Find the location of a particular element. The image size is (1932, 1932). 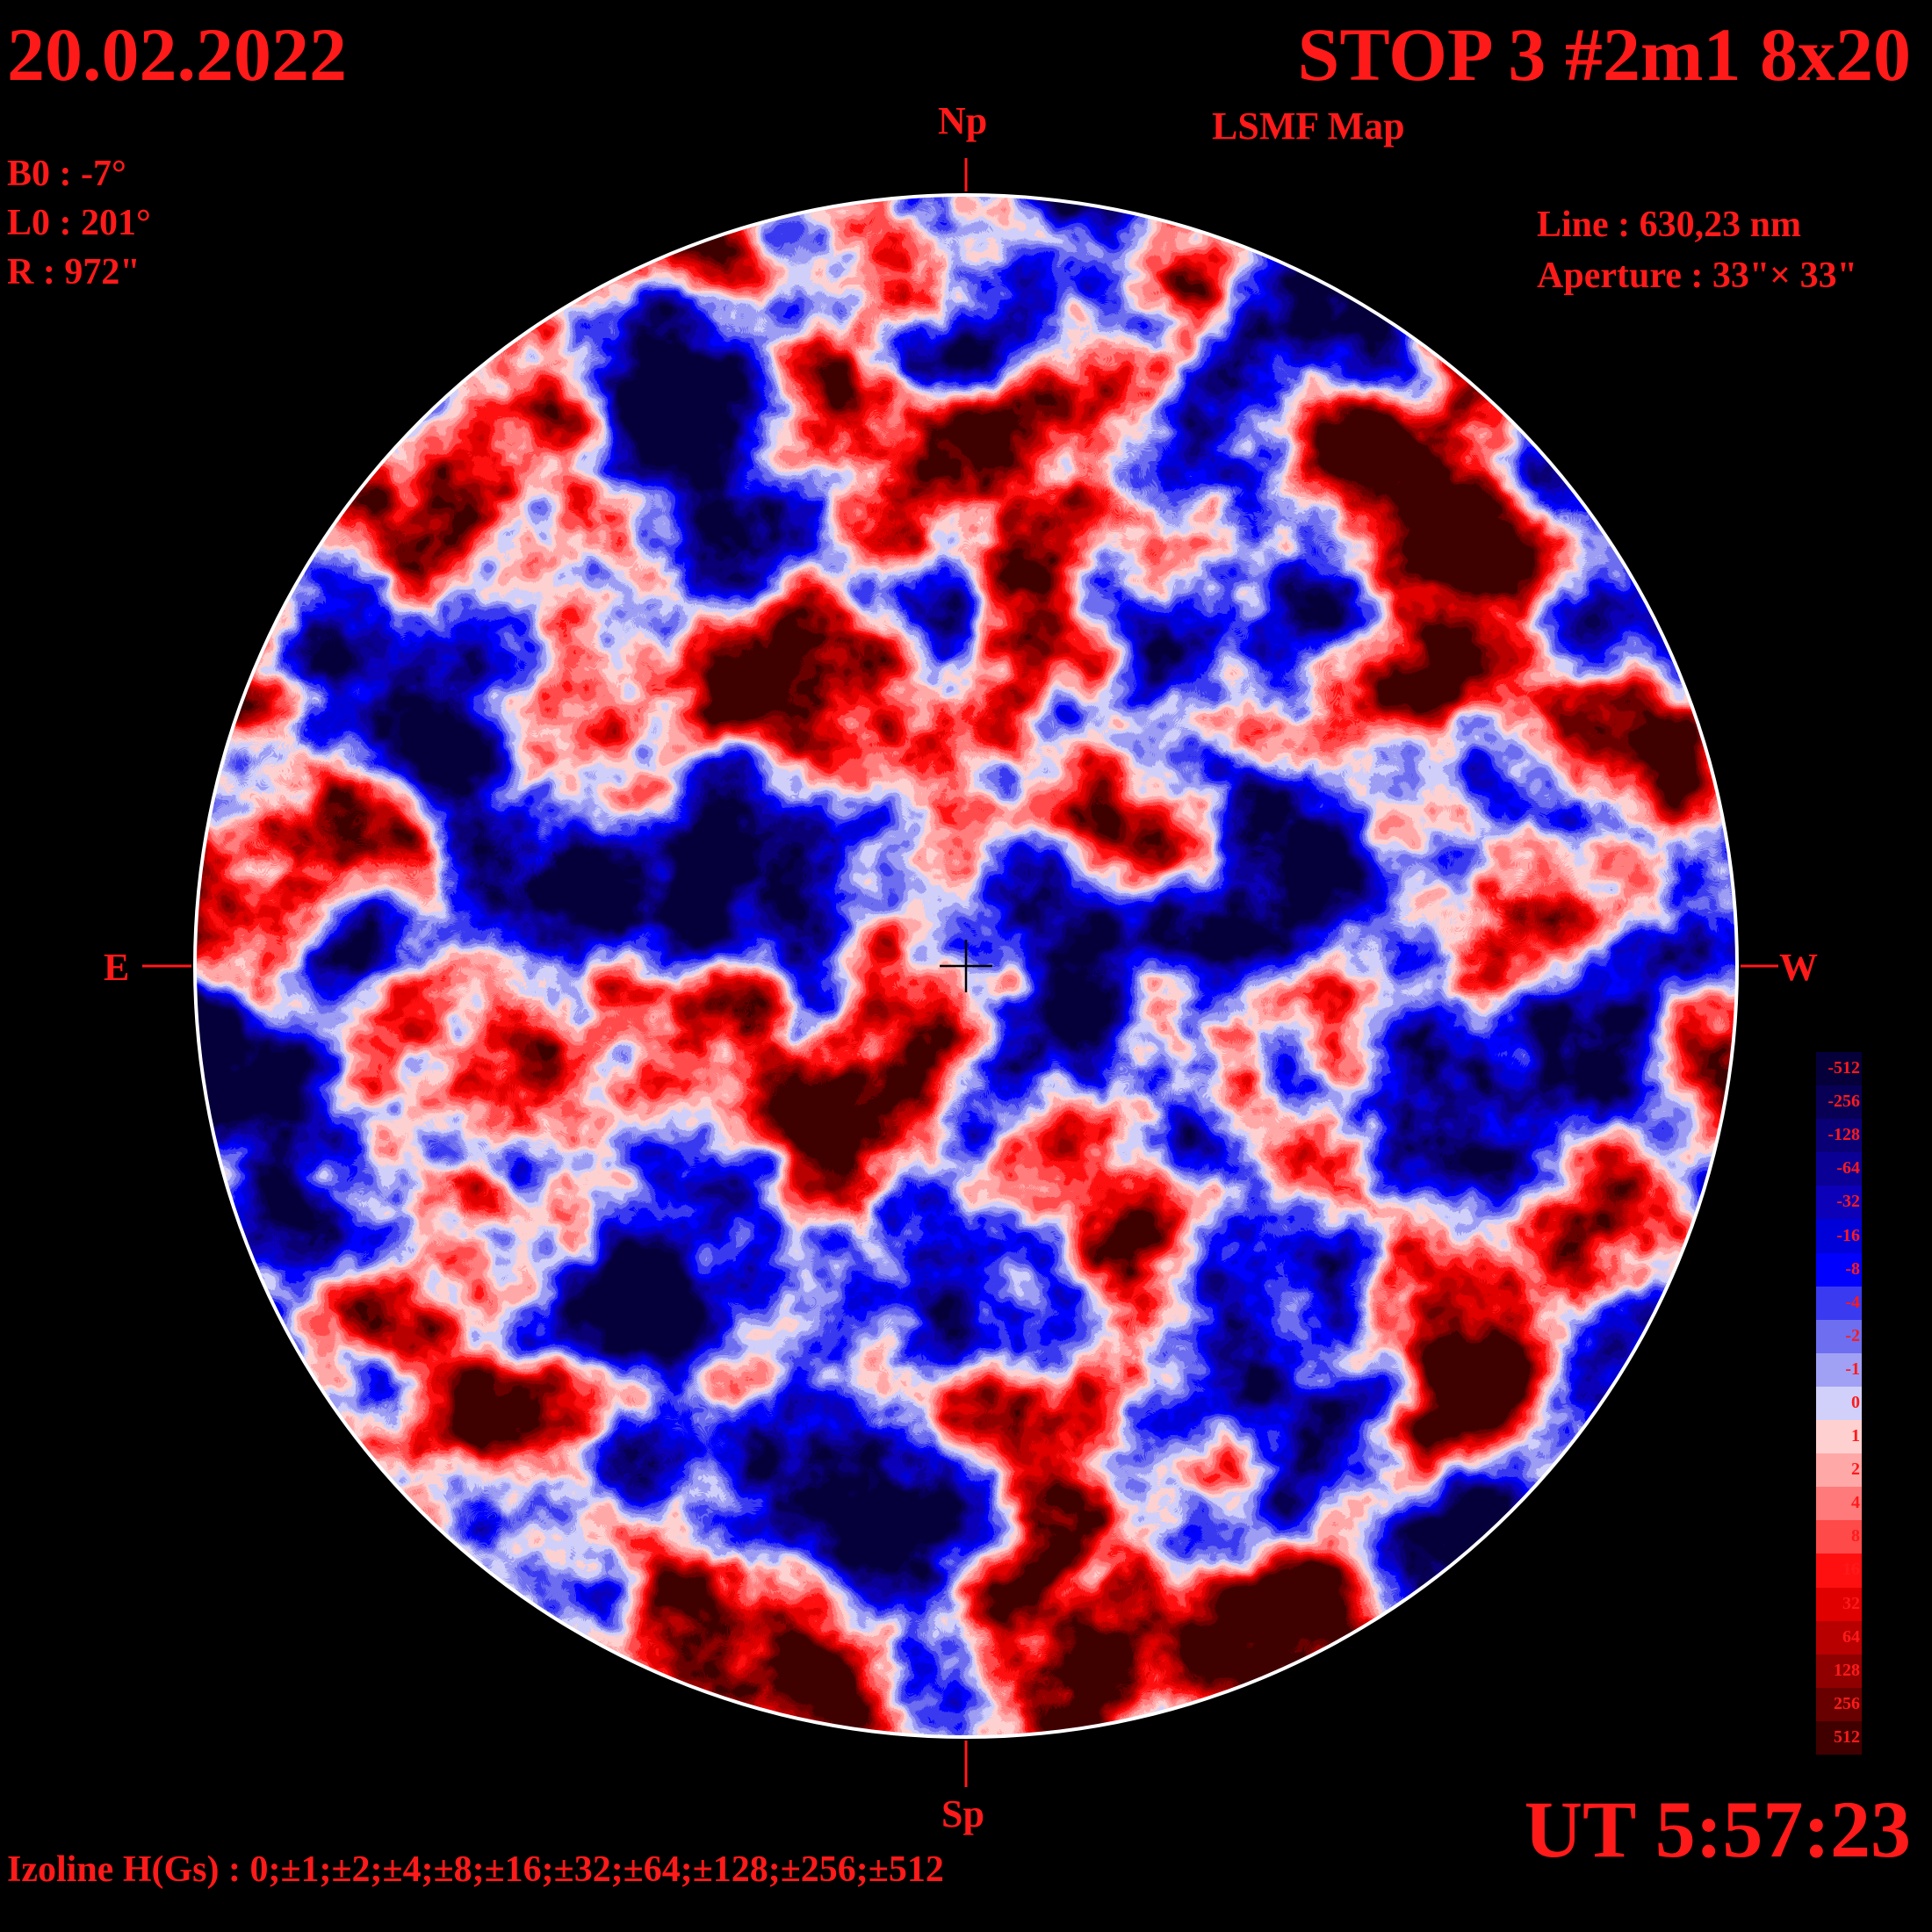

scale-label: -8 is located at coordinates (1852, 1268).